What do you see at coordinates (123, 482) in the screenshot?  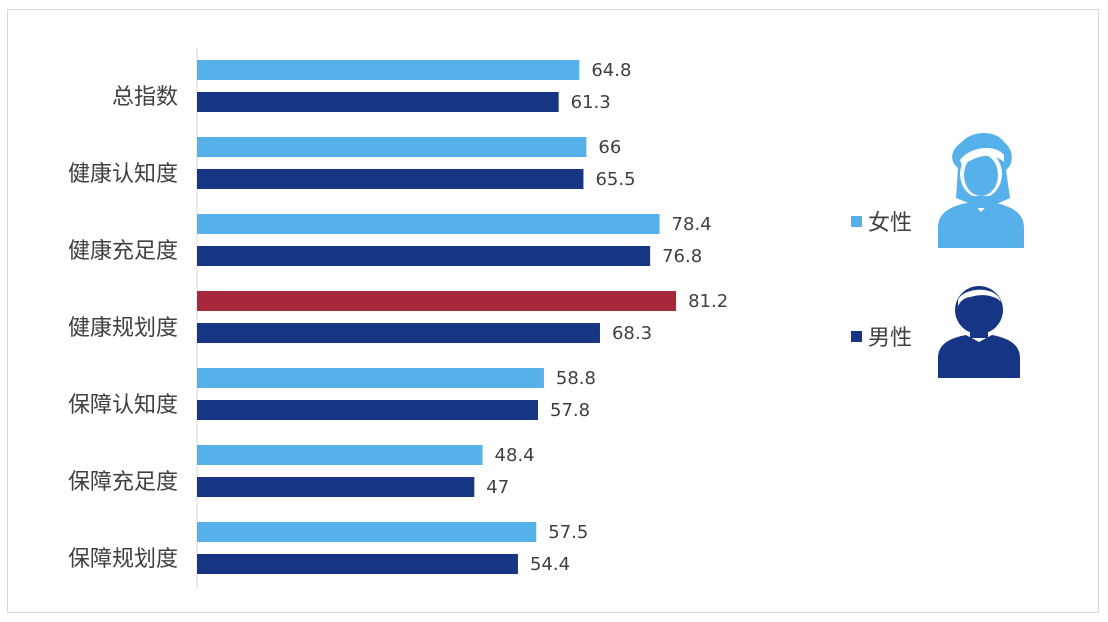 I see `category-label: 保障充足度` at bounding box center [123, 482].